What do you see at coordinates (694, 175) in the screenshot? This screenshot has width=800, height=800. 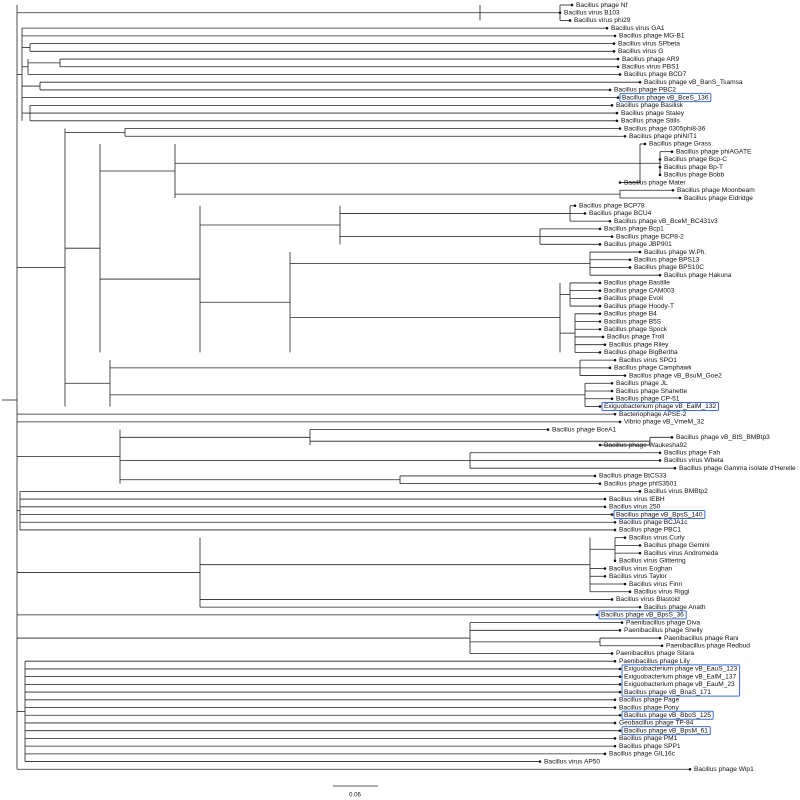 I see `leaf-label: Bacillus phage Bobb` at bounding box center [694, 175].